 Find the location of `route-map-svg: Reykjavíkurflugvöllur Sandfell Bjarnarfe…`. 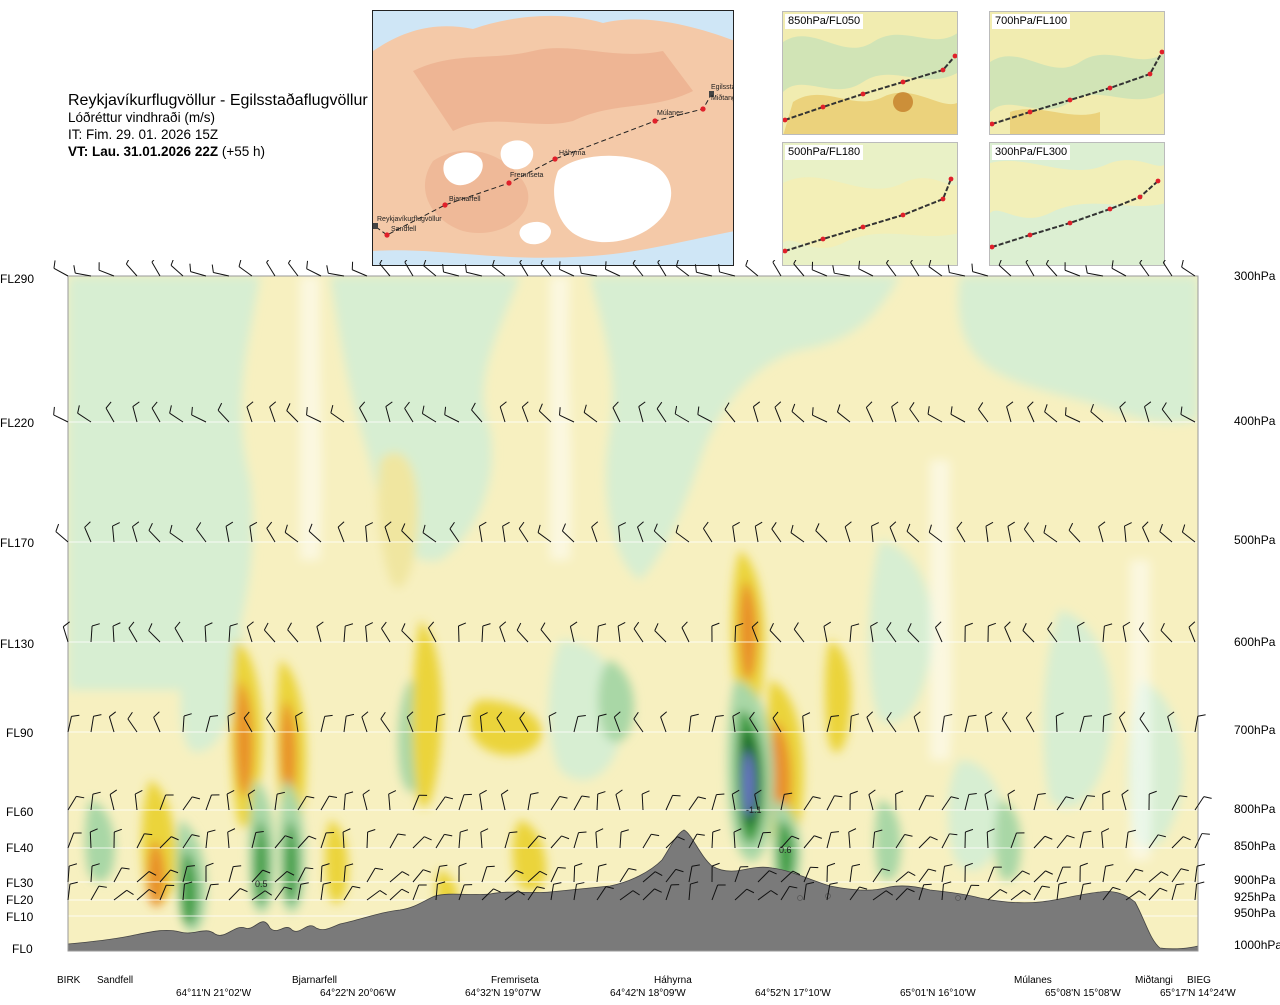

route-map-svg: Reykjavíkurflugvöllur Sandfell Bjarnarfe… is located at coordinates (553, 138).